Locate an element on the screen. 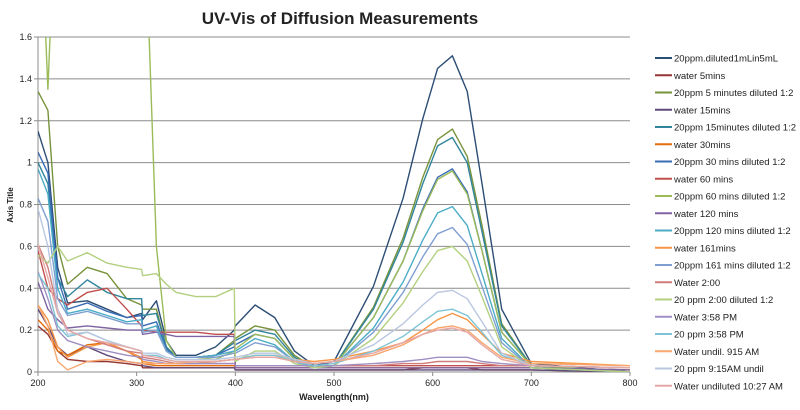  y-tick-label: 0.8 is located at coordinates (25, 205).